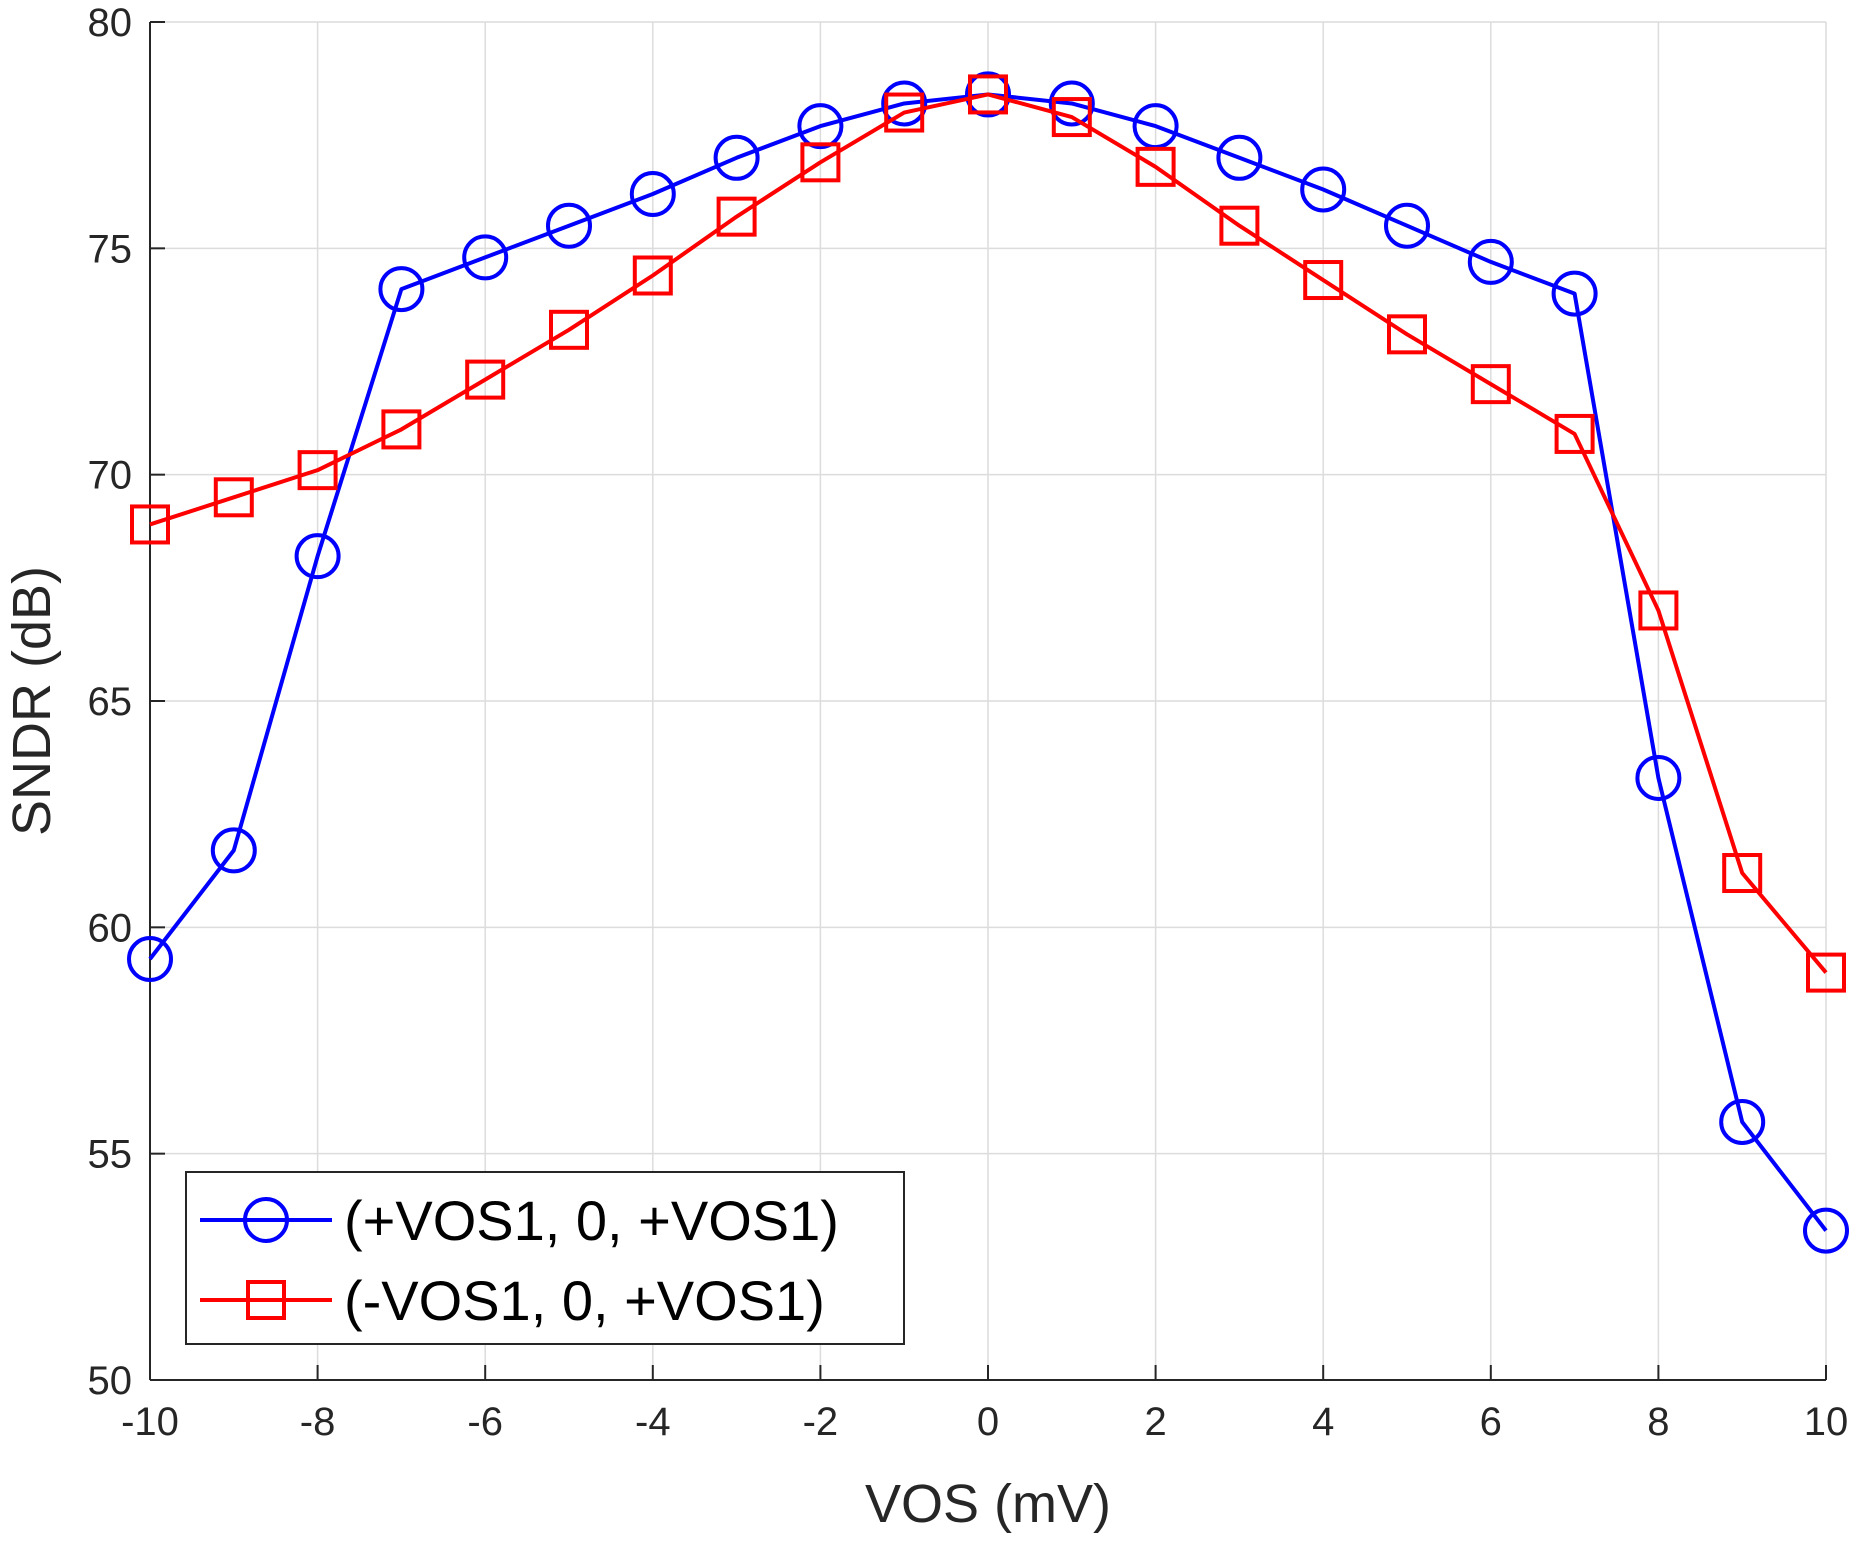 The image size is (1859, 1542). I want to click on x-tick-label: 10, so click(1826, 1422).